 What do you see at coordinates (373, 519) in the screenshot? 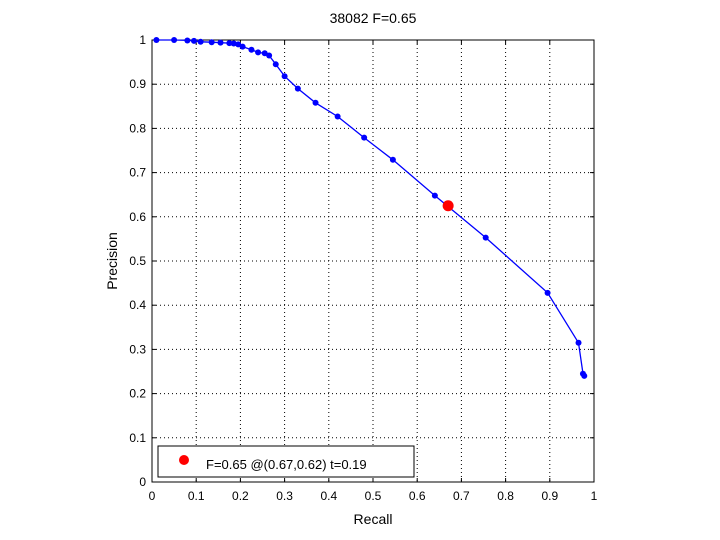
I see `x-axis-label: Recall` at bounding box center [373, 519].